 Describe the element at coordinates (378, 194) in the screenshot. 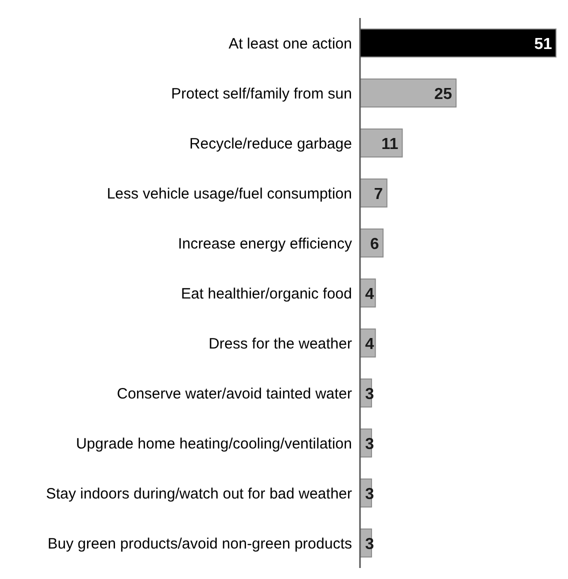

I see `data-label: 7` at that location.